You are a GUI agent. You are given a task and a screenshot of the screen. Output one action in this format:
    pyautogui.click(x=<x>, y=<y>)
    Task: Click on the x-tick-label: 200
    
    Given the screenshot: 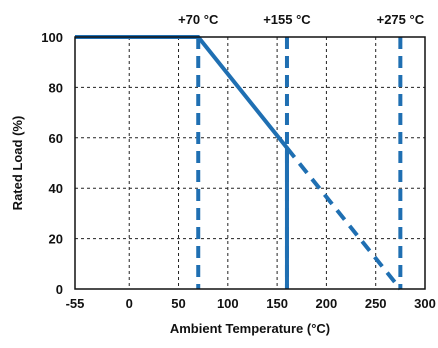 What is the action you would take?
    pyautogui.click(x=327, y=303)
    